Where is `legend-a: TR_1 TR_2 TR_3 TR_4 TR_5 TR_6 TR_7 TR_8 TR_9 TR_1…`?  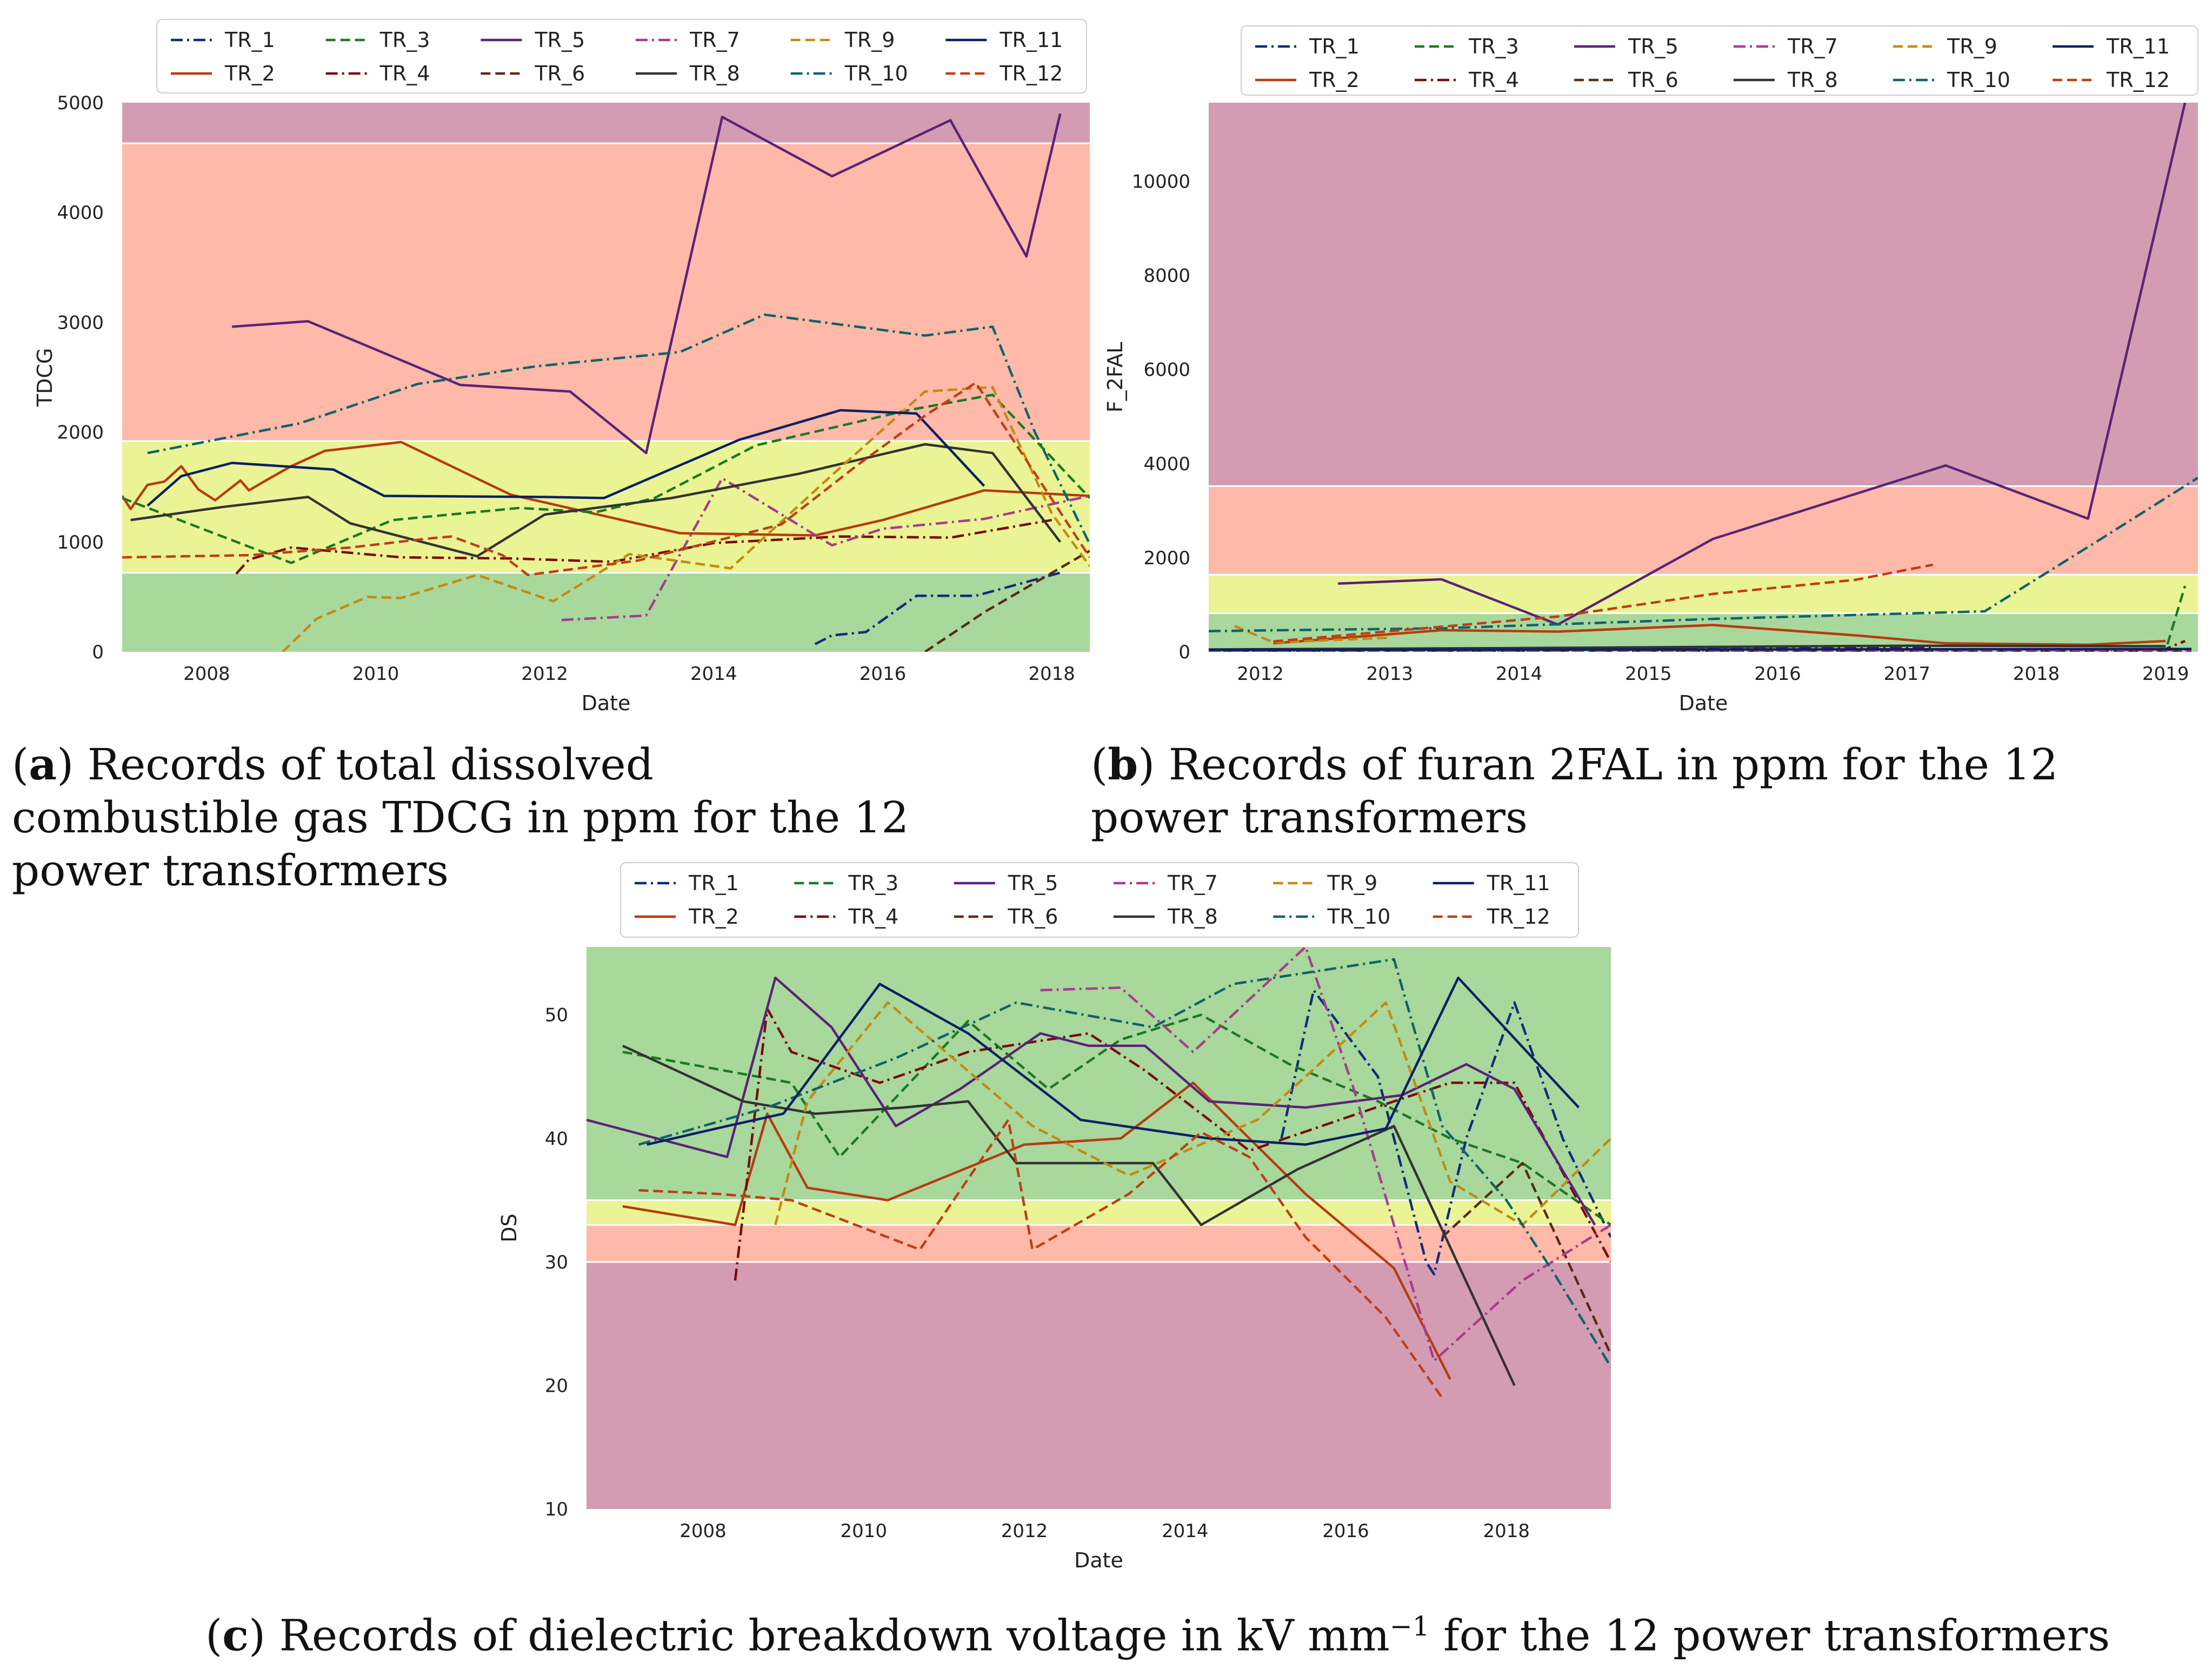 legend-a: TR_1 TR_2 TR_3 TR_4 TR_5 TR_6 TR_7 TR_8 TR_9 TR_1… is located at coordinates (621, 56).